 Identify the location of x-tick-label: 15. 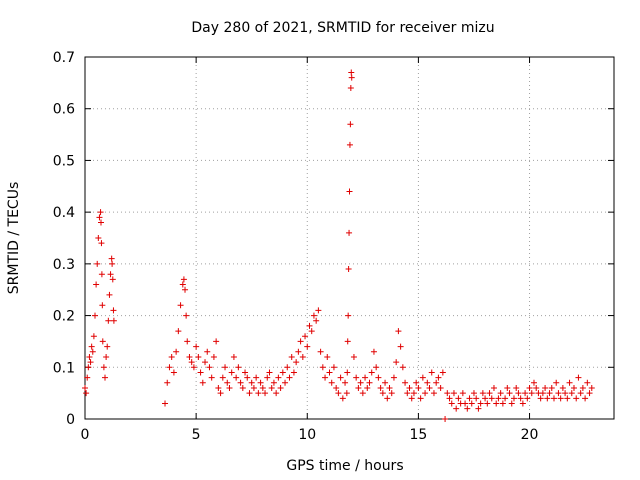
(418, 435).